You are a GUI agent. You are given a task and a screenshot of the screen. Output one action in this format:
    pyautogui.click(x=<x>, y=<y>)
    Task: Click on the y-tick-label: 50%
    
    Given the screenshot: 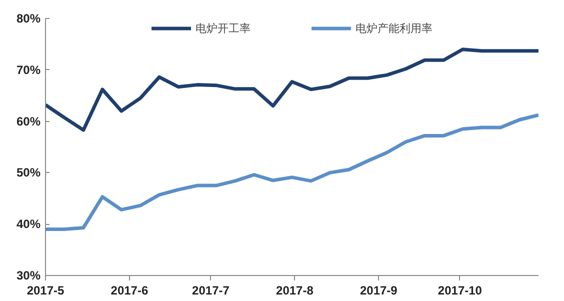 What is the action you would take?
    pyautogui.click(x=28, y=173)
    